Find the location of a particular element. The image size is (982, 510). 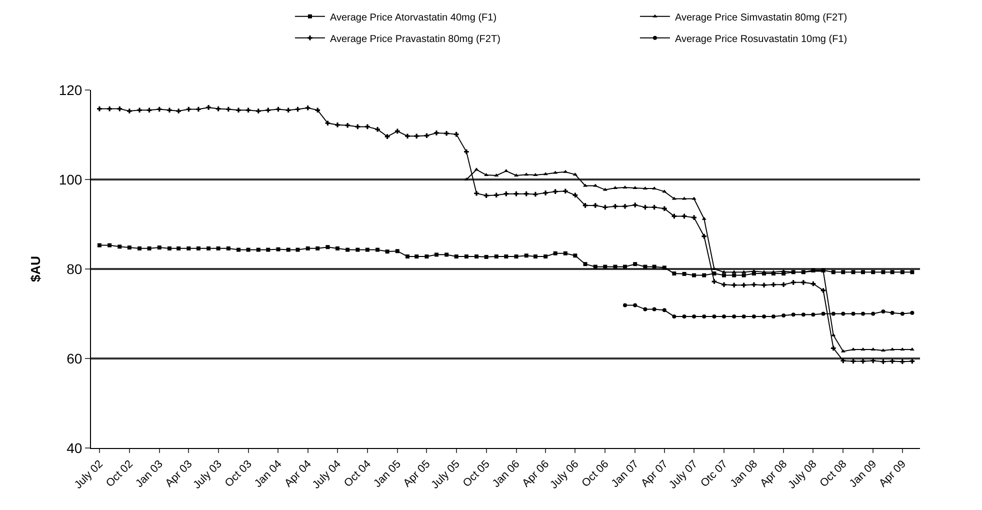

legend-label: Average Price Rosuvastatin 10mg (F1) is located at coordinates (761, 39).